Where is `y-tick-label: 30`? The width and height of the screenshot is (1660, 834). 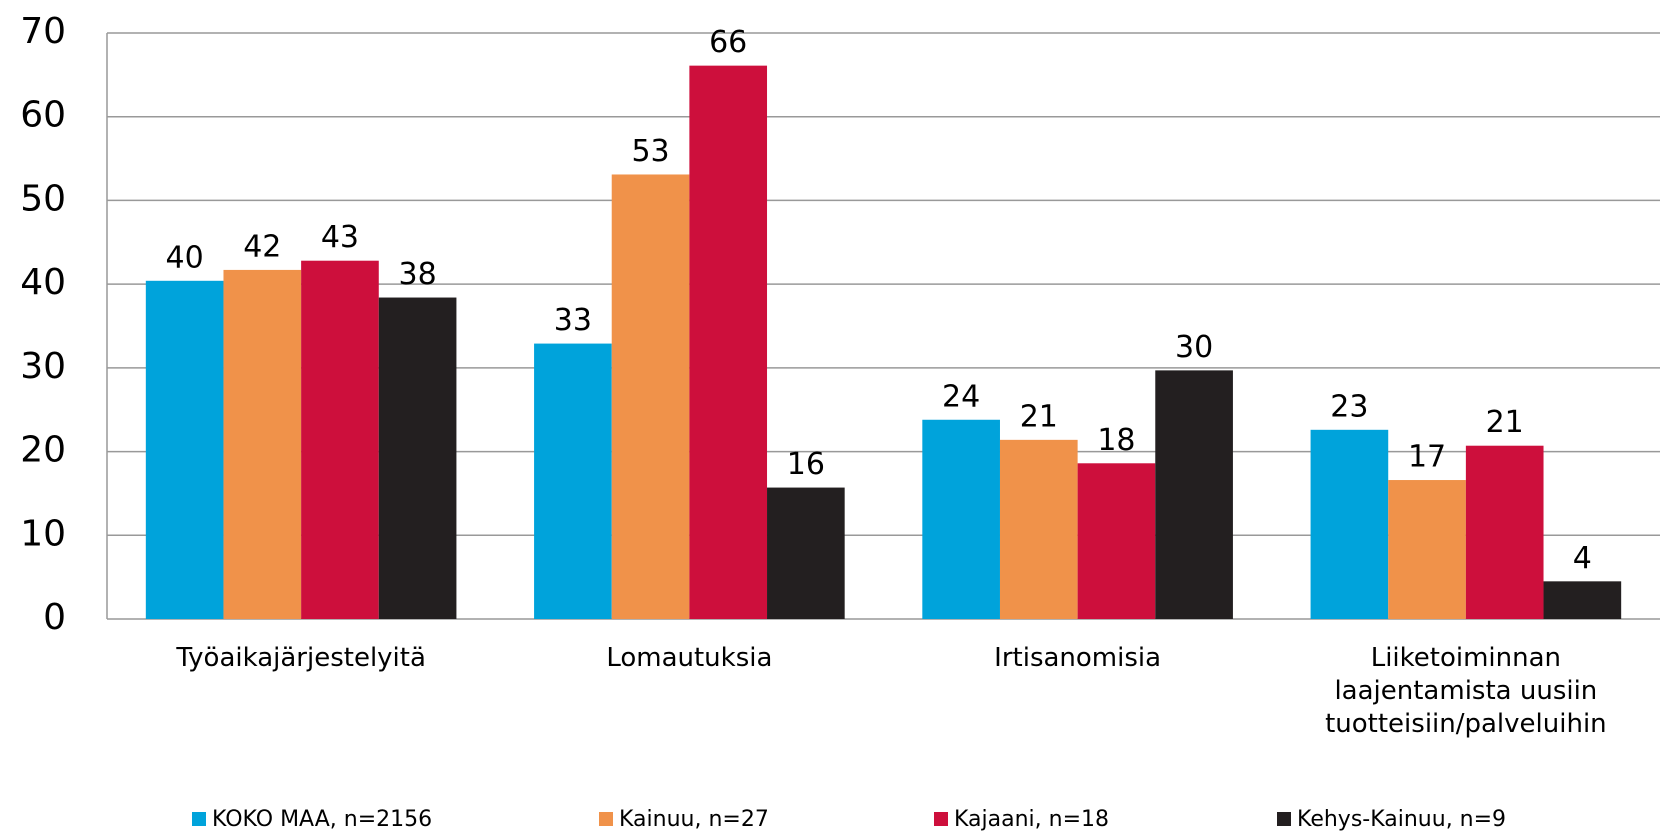 y-tick-label: 30 is located at coordinates (43, 366).